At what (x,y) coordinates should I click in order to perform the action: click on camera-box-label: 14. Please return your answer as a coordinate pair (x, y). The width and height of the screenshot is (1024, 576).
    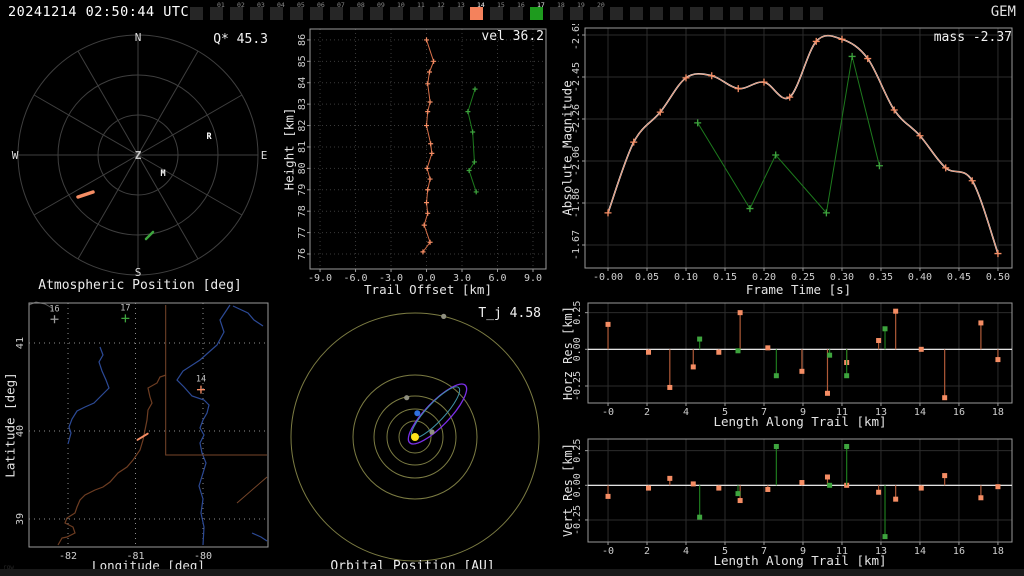
    Looking at the image, I should click on (481, 5).